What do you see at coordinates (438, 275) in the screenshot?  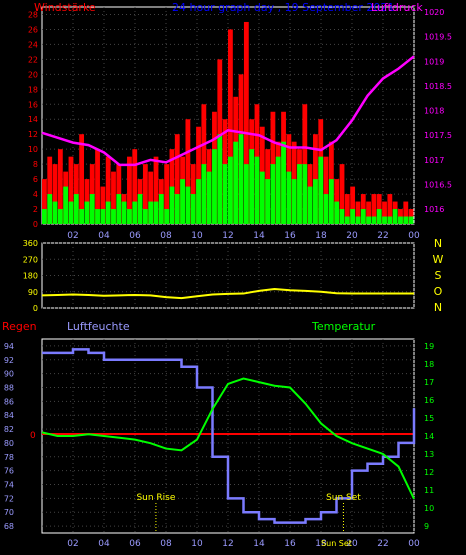 I see `compass-label: S` at bounding box center [438, 275].